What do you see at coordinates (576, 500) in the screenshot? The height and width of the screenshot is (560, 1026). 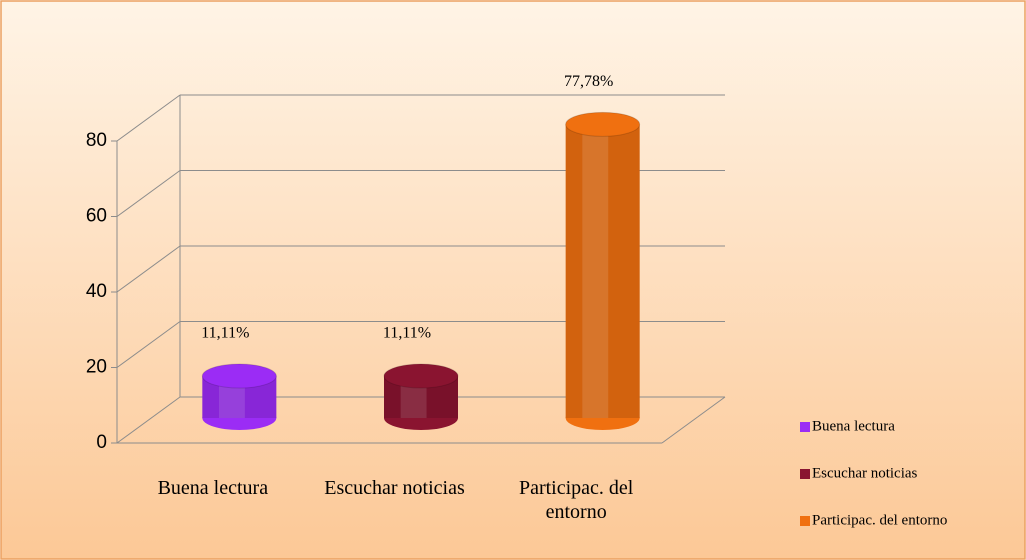 I see `x-tick-label: Participac. del entorno` at bounding box center [576, 500].